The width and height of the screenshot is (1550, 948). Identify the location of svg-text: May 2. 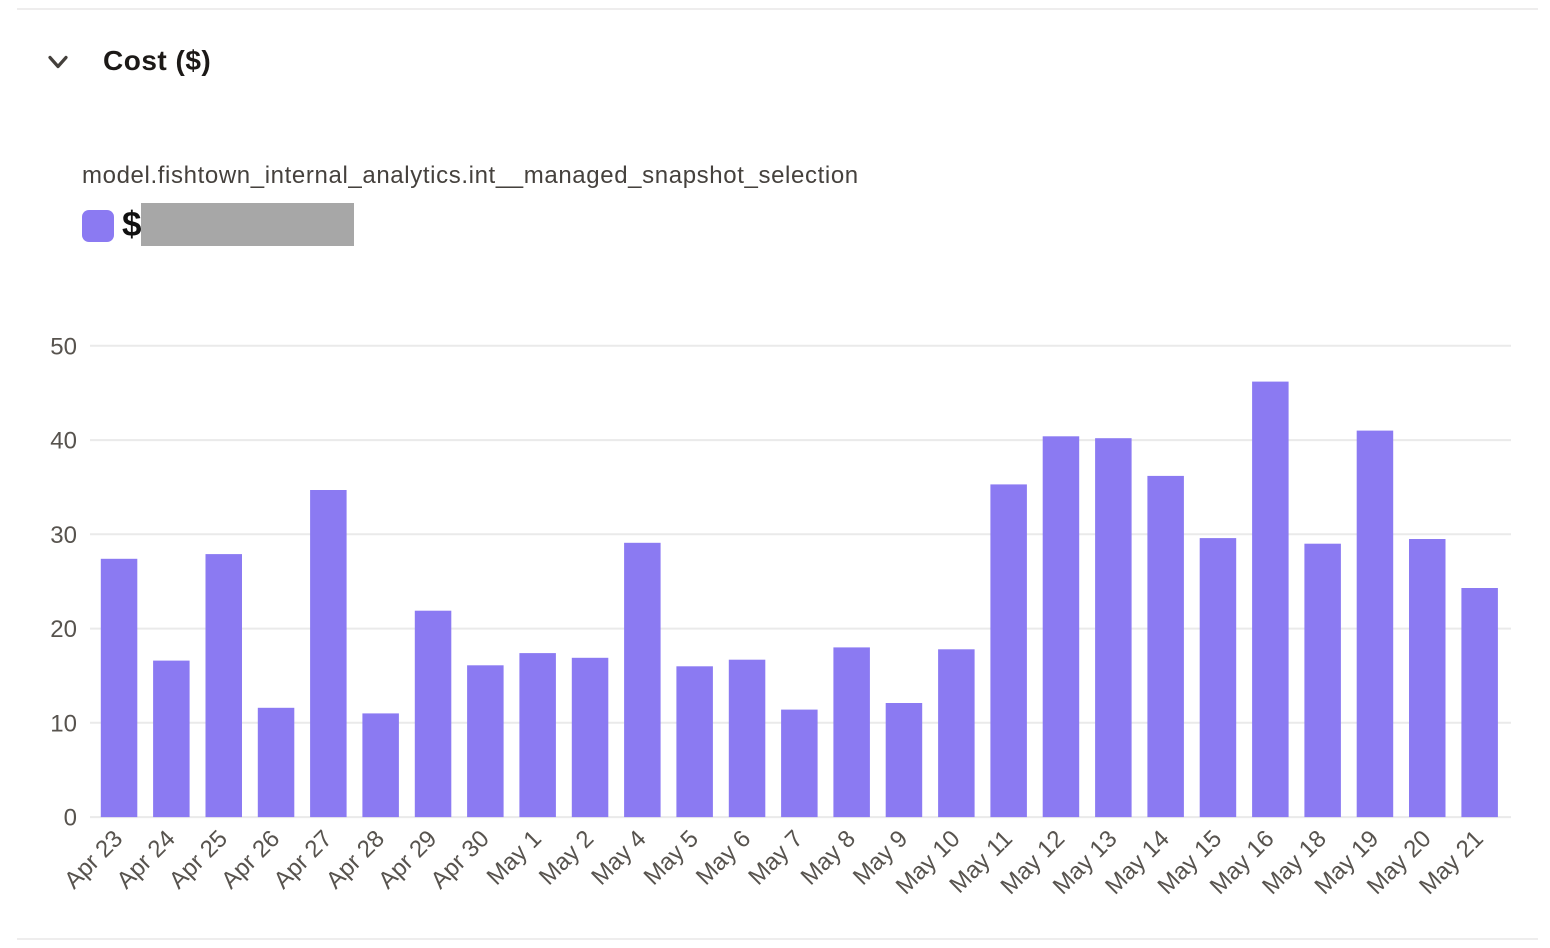
(566, 857).